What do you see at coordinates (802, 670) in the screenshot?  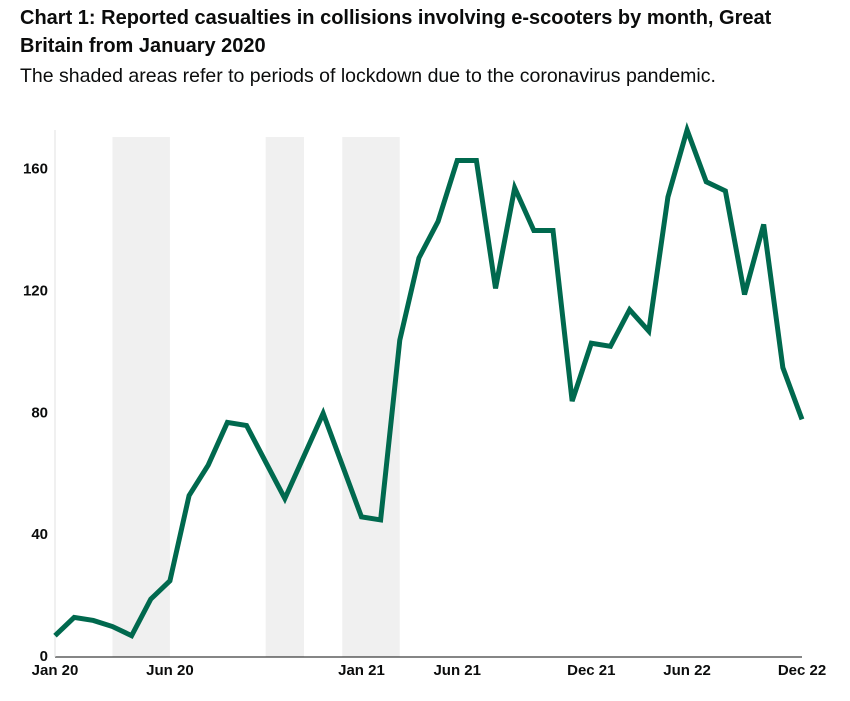 I see `x-tick-label: Dec 22` at bounding box center [802, 670].